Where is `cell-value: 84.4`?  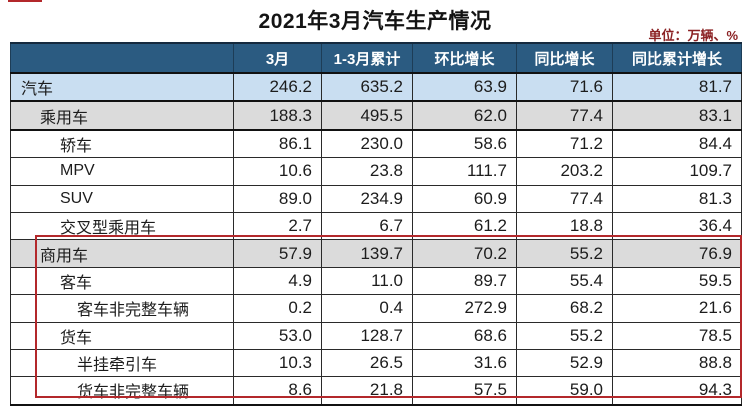
cell-value: 84.4 is located at coordinates (677, 144).